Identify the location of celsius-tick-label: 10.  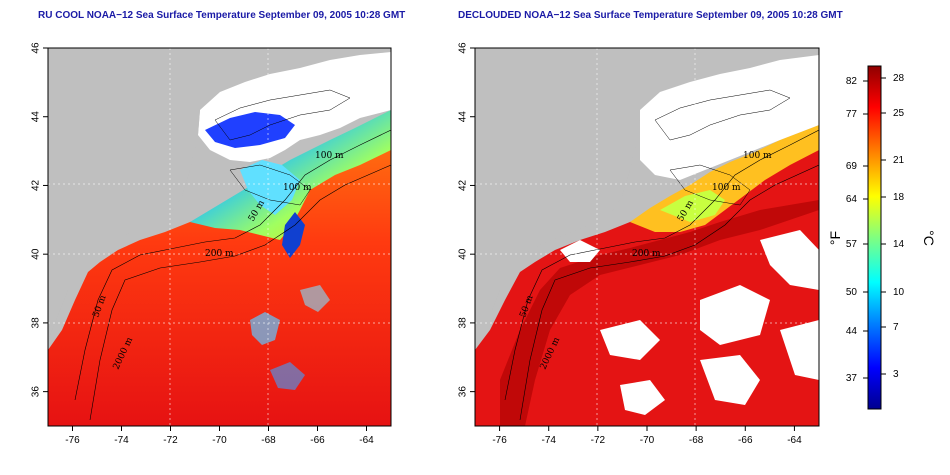
(899, 292).